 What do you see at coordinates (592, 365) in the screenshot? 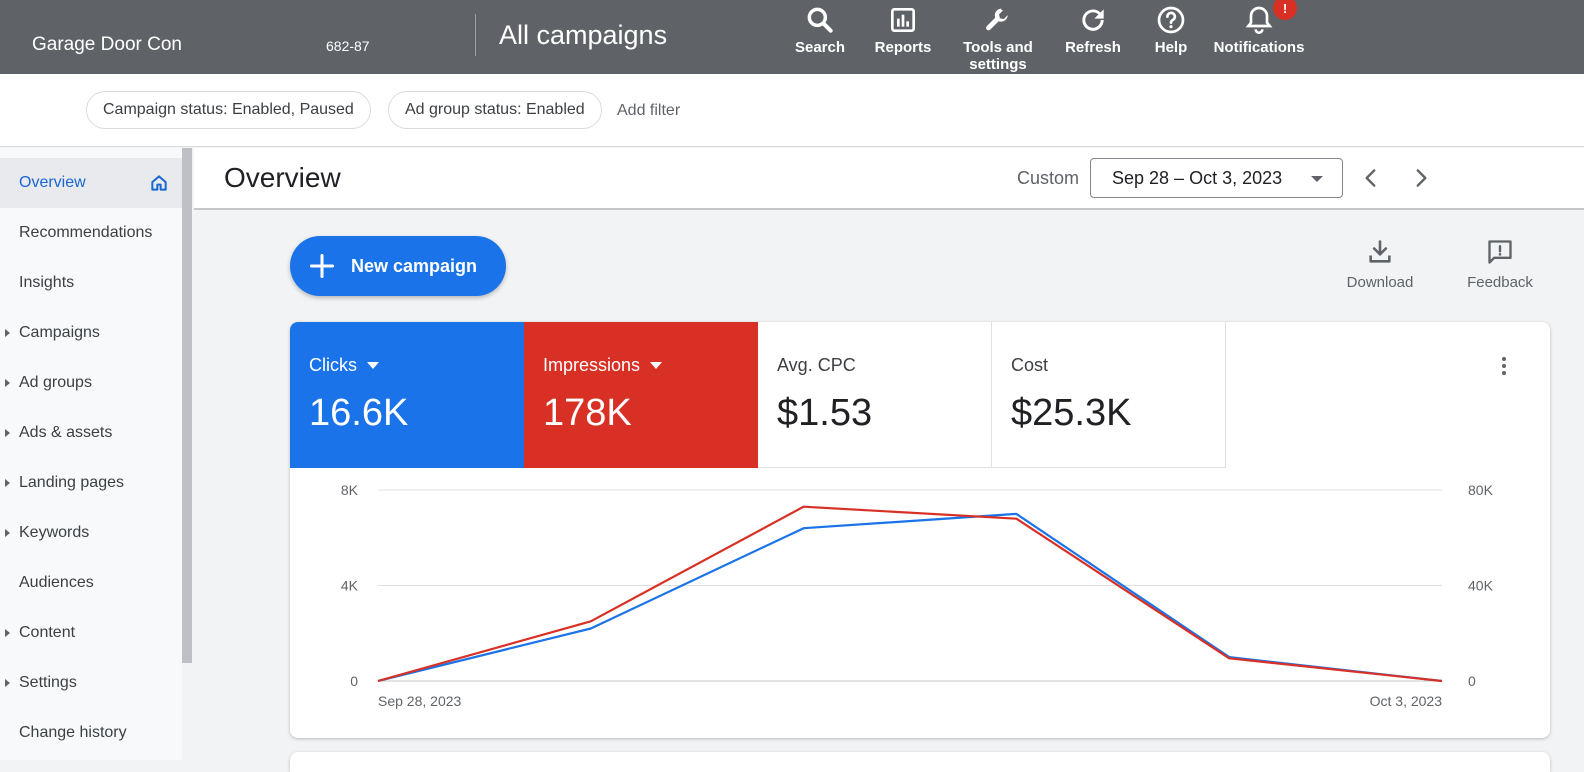
I see `metric-name-label: Impressions` at bounding box center [592, 365].